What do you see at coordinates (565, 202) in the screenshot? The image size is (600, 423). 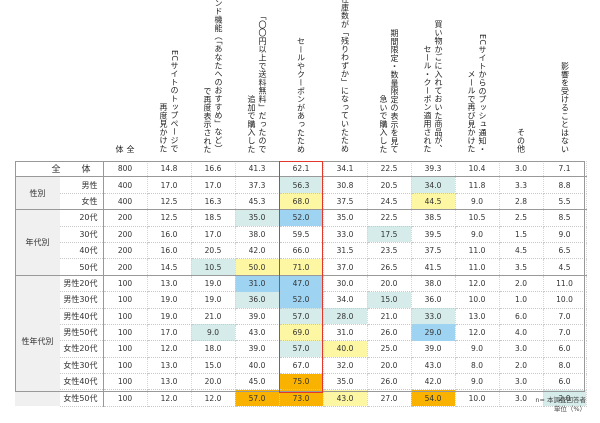 I see `value-cell: 5.5` at bounding box center [565, 202].